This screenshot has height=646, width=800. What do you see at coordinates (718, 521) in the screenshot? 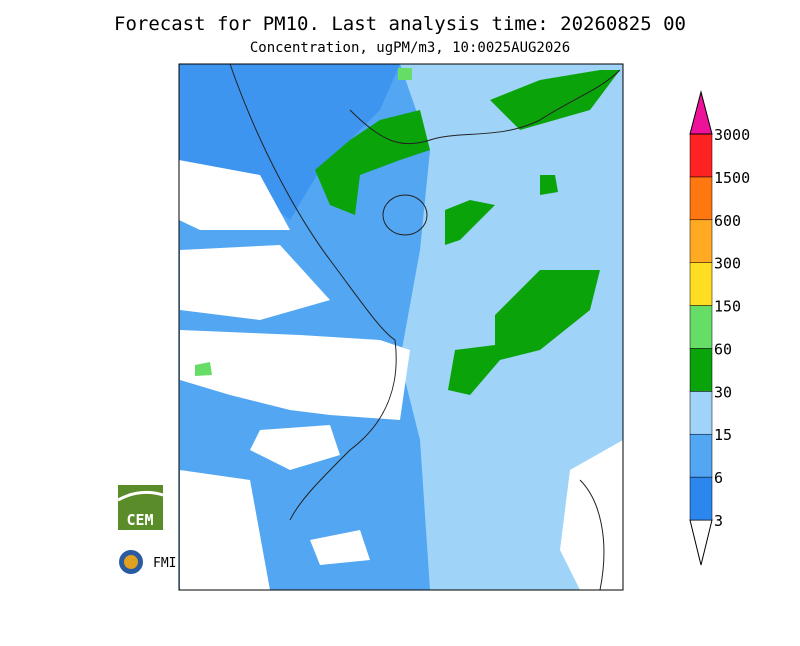
I see `colorbar-label: 3` at bounding box center [718, 521].